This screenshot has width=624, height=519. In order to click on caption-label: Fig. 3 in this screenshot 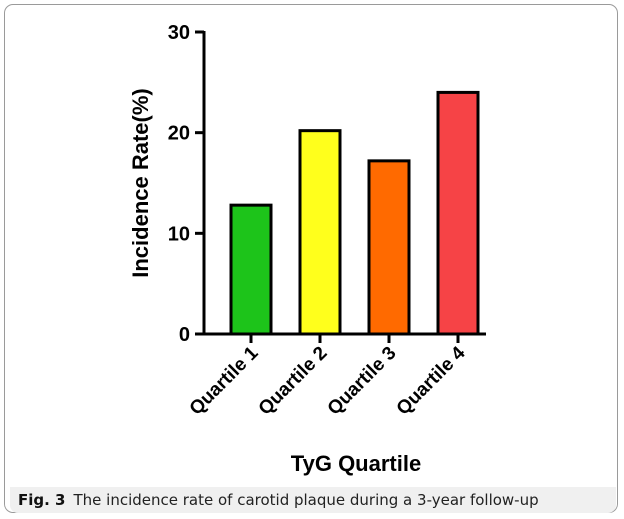, I will do `click(42, 500)`.